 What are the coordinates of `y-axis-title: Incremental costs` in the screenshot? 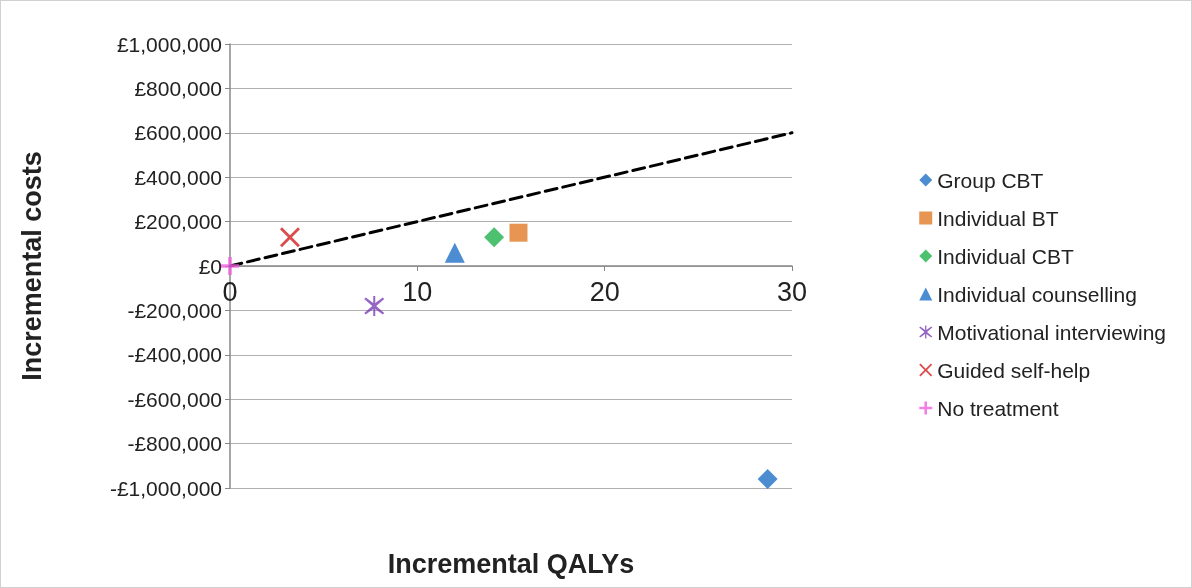 It's located at (31, 266).